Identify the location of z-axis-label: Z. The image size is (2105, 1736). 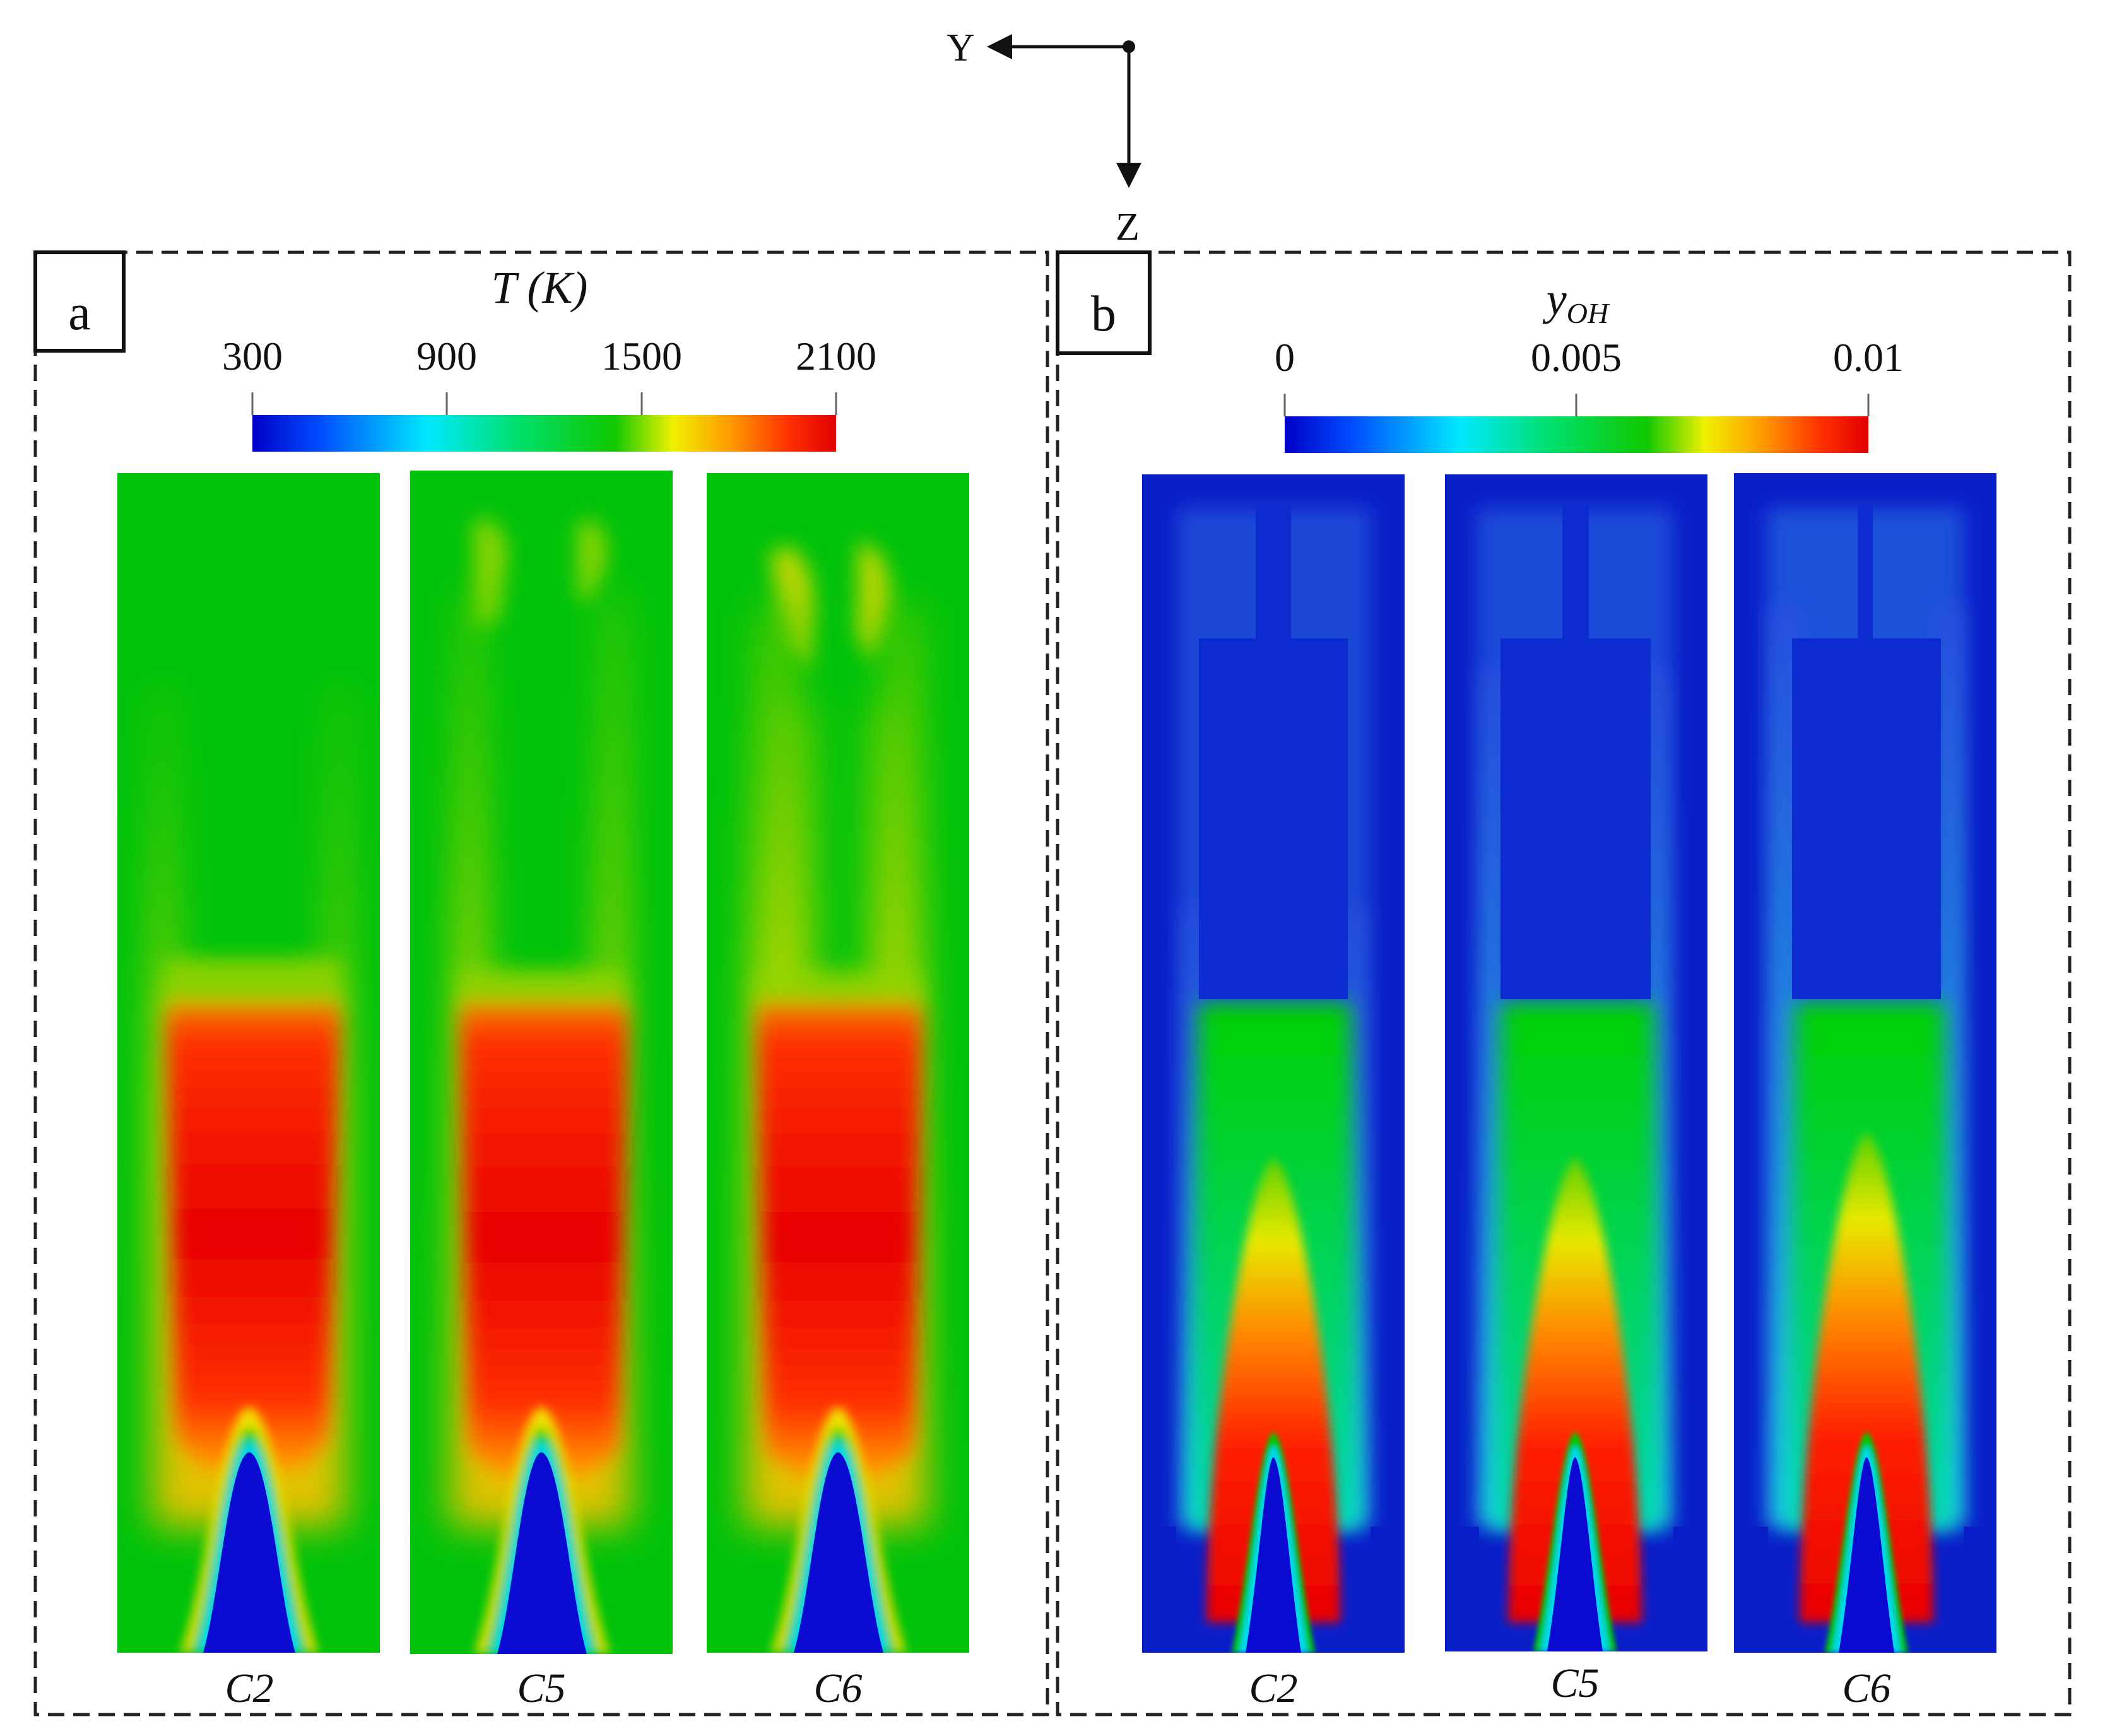
(1128, 227).